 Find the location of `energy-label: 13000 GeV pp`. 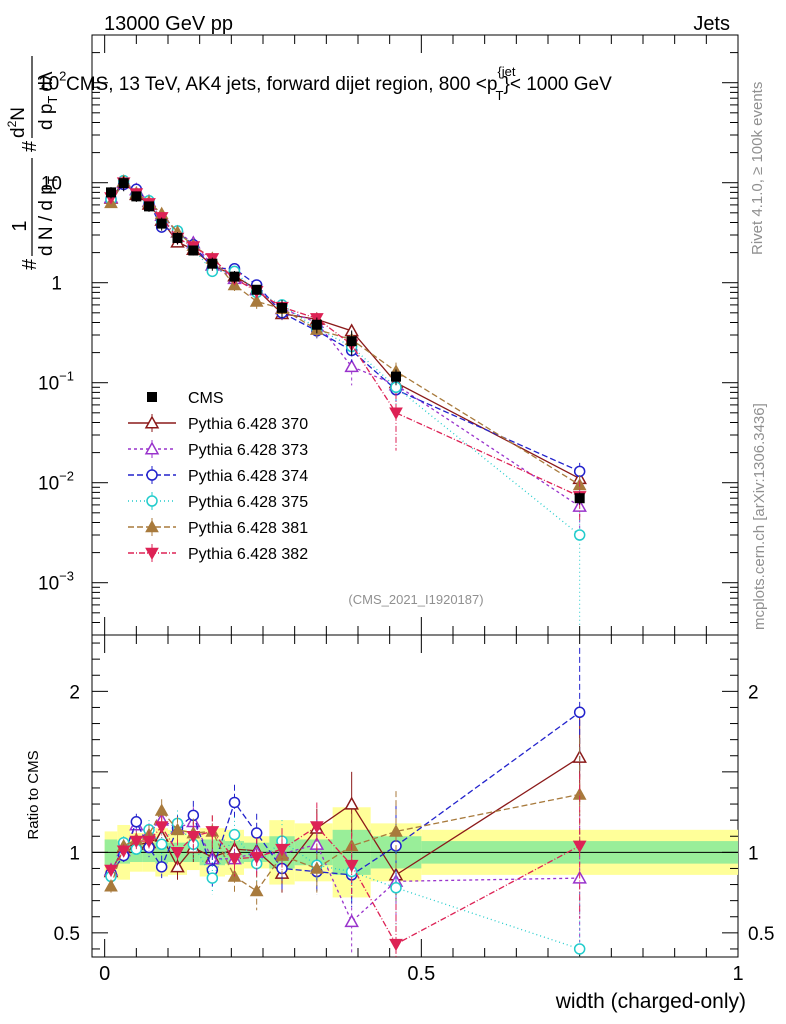

energy-label: 13000 GeV pp is located at coordinates (168, 24).